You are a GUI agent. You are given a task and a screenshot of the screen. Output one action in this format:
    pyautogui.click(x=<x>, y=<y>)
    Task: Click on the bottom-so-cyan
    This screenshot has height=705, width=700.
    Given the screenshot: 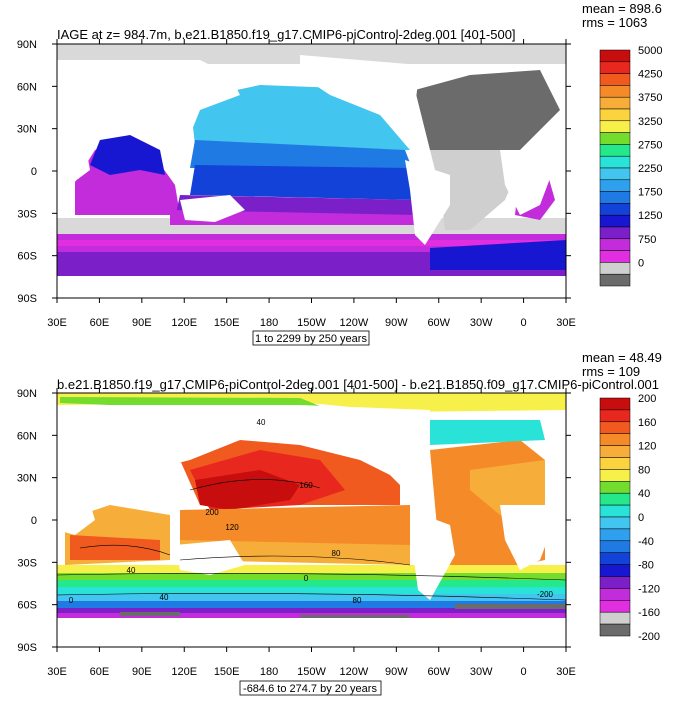 What is the action you would take?
    pyautogui.click(x=311, y=591)
    